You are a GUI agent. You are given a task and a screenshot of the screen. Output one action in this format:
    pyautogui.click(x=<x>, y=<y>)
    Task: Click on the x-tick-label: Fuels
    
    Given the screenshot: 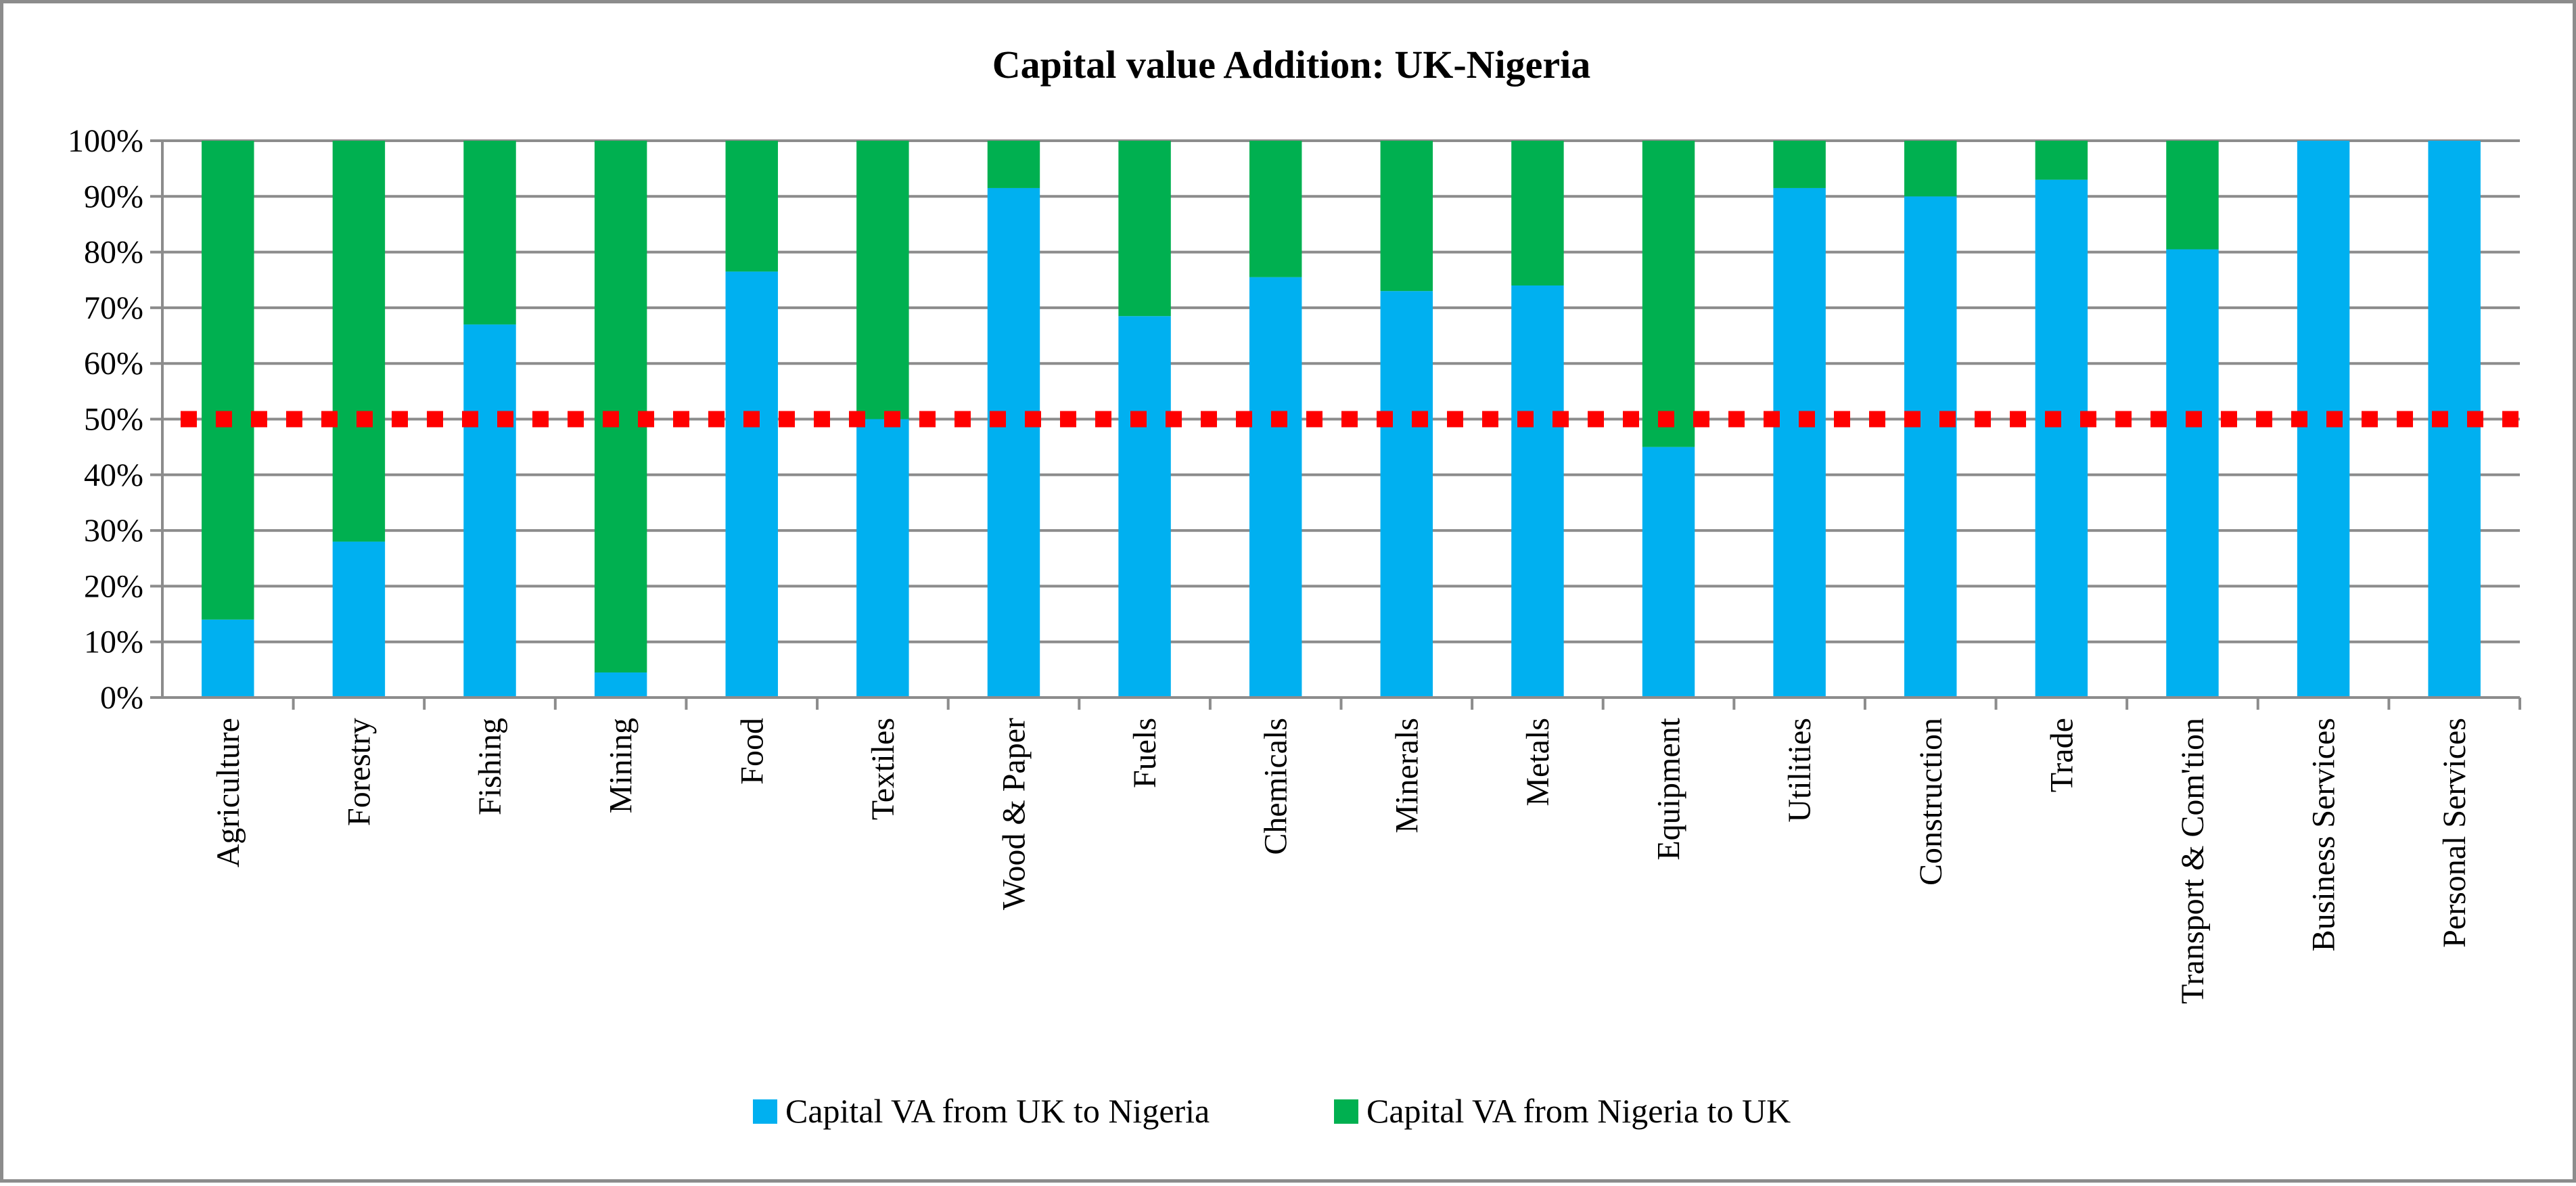 What is the action you would take?
    pyautogui.click(x=1145, y=753)
    